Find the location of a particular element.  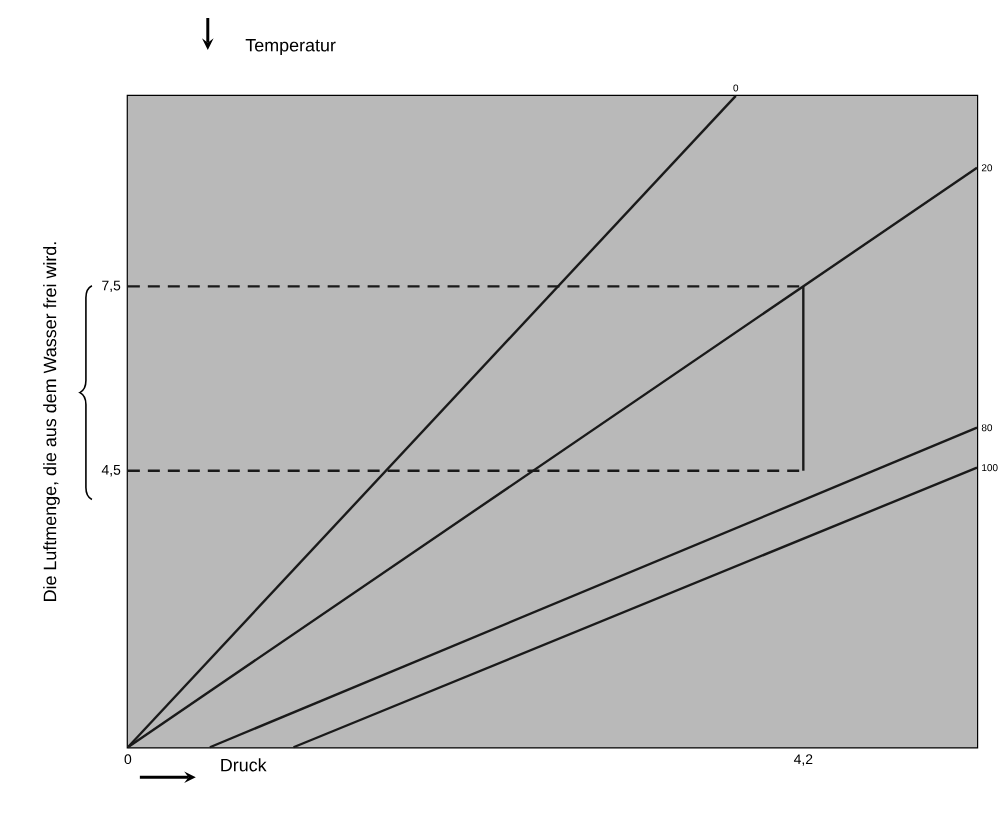

text: Temperatur is located at coordinates (290, 47).